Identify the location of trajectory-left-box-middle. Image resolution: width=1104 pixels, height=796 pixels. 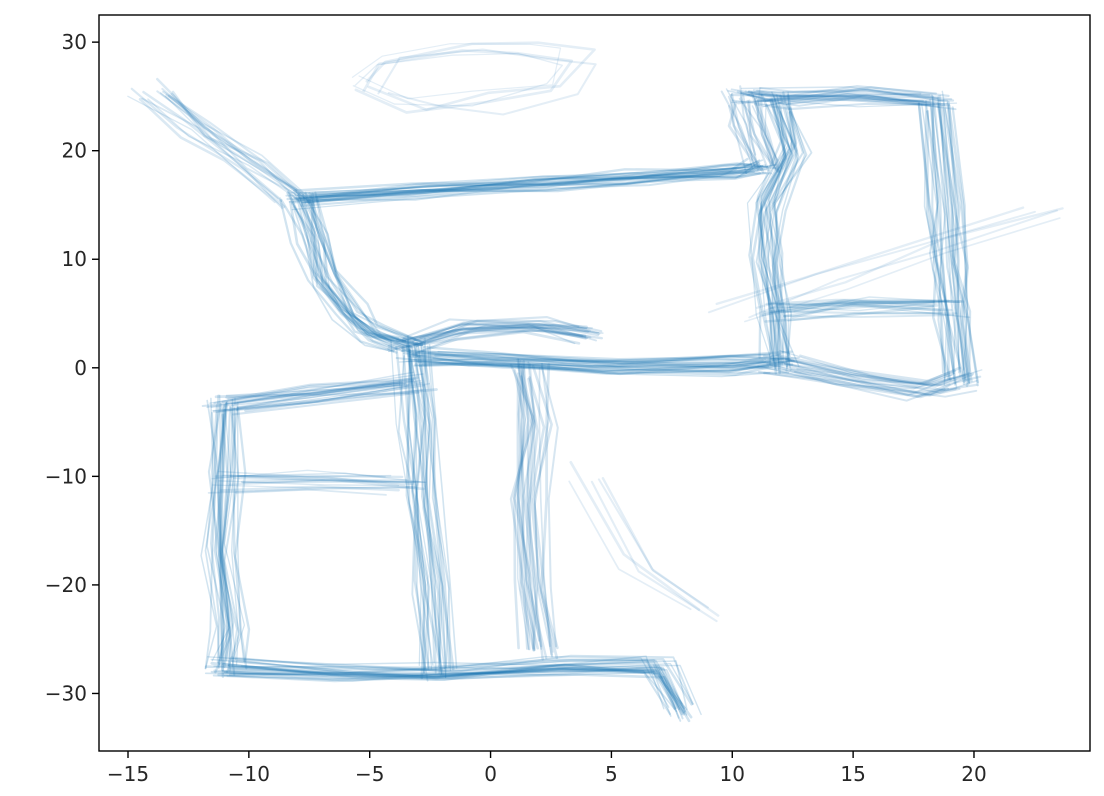
(317, 482).